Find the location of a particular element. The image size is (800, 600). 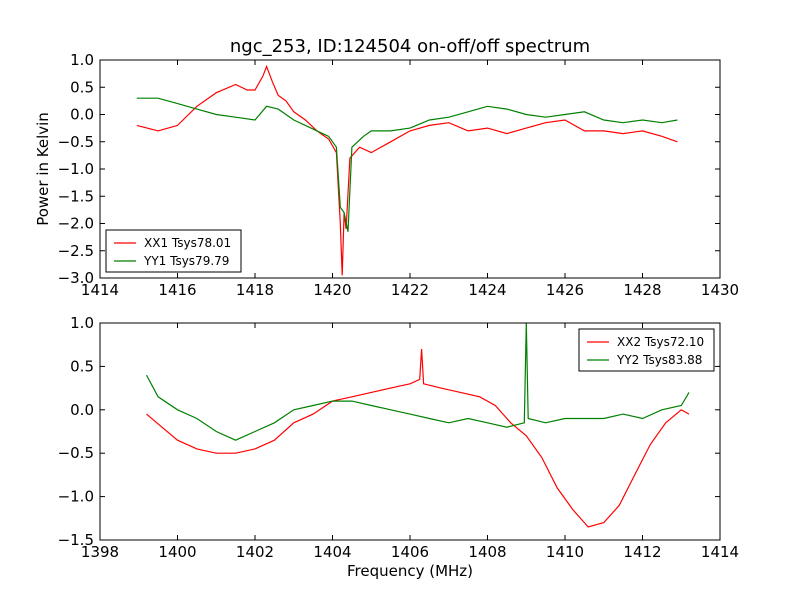

legend-label: YY2 Tsys83.88 is located at coordinates (659, 360).